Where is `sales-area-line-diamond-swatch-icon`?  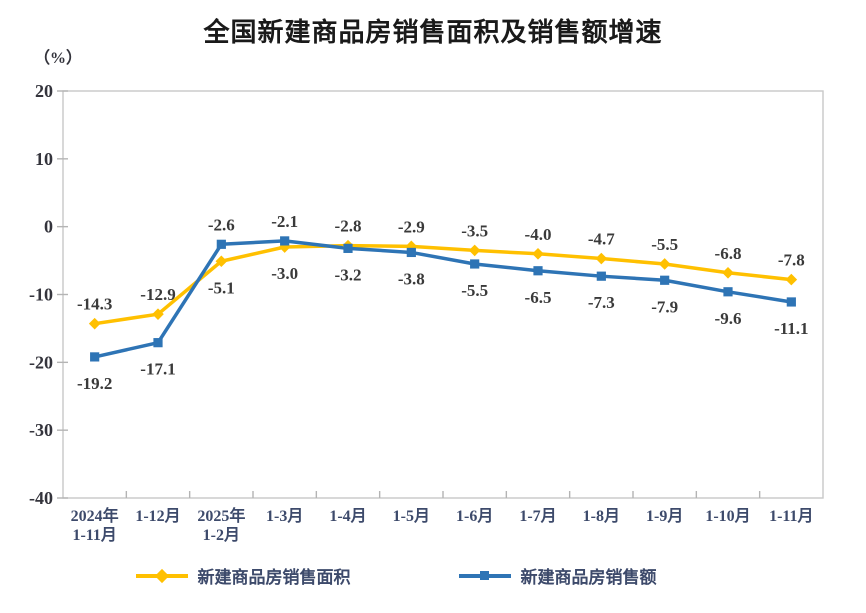
sales-area-line-diamond-swatch-icon is located at coordinates (161, 575).